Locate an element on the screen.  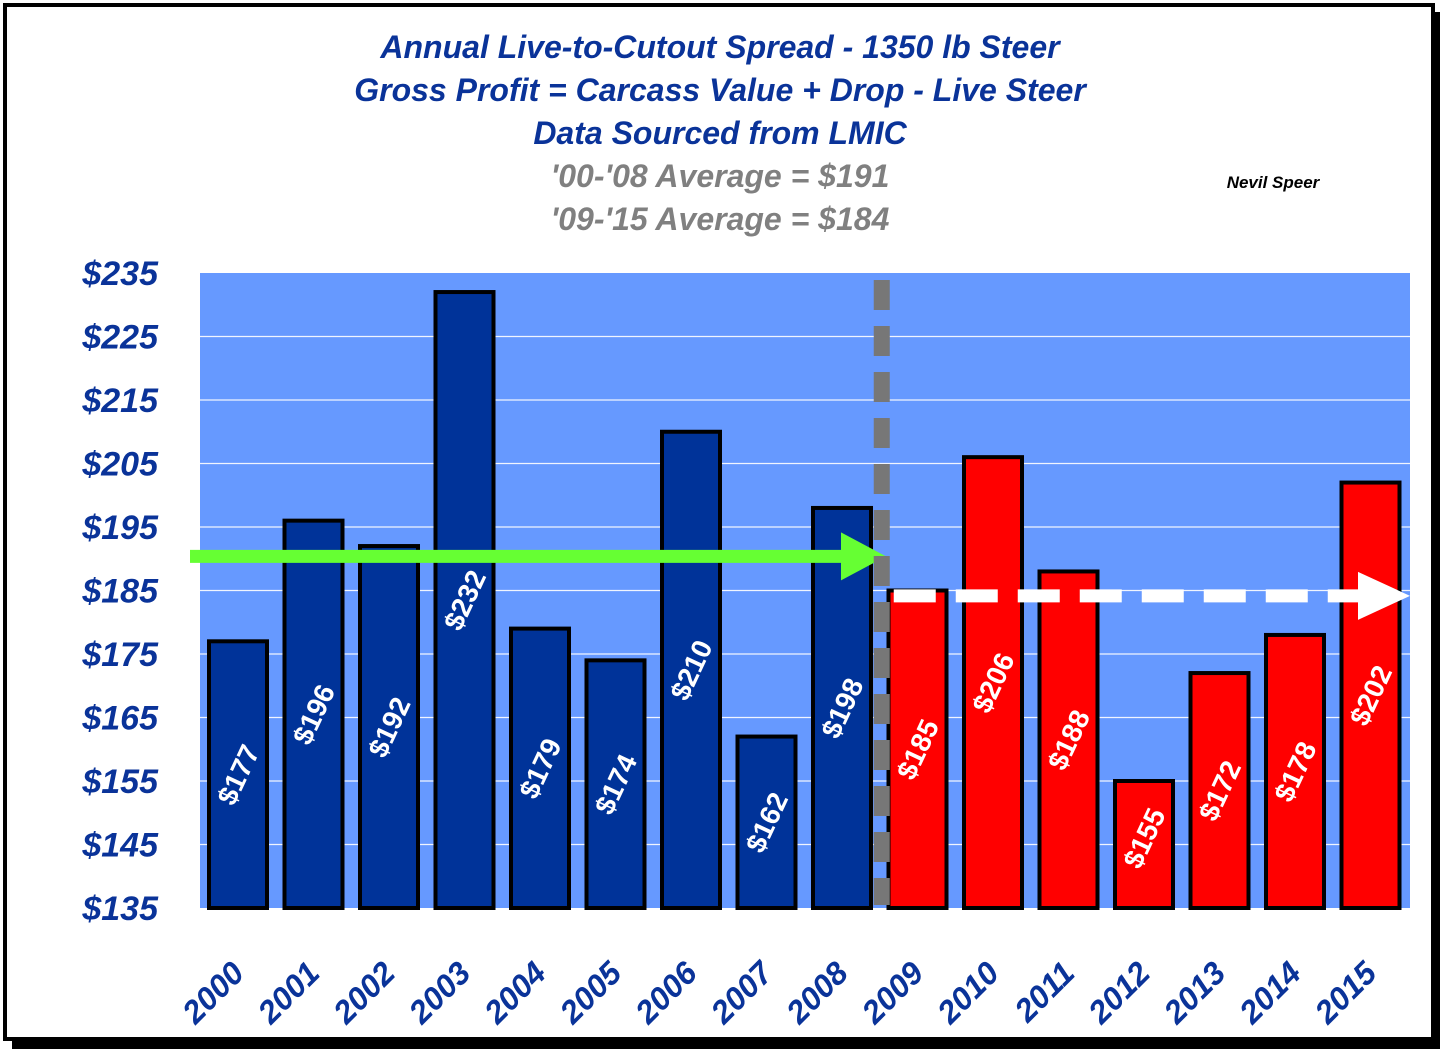
x-tick-label: 2008 is located at coordinates (816, 992).